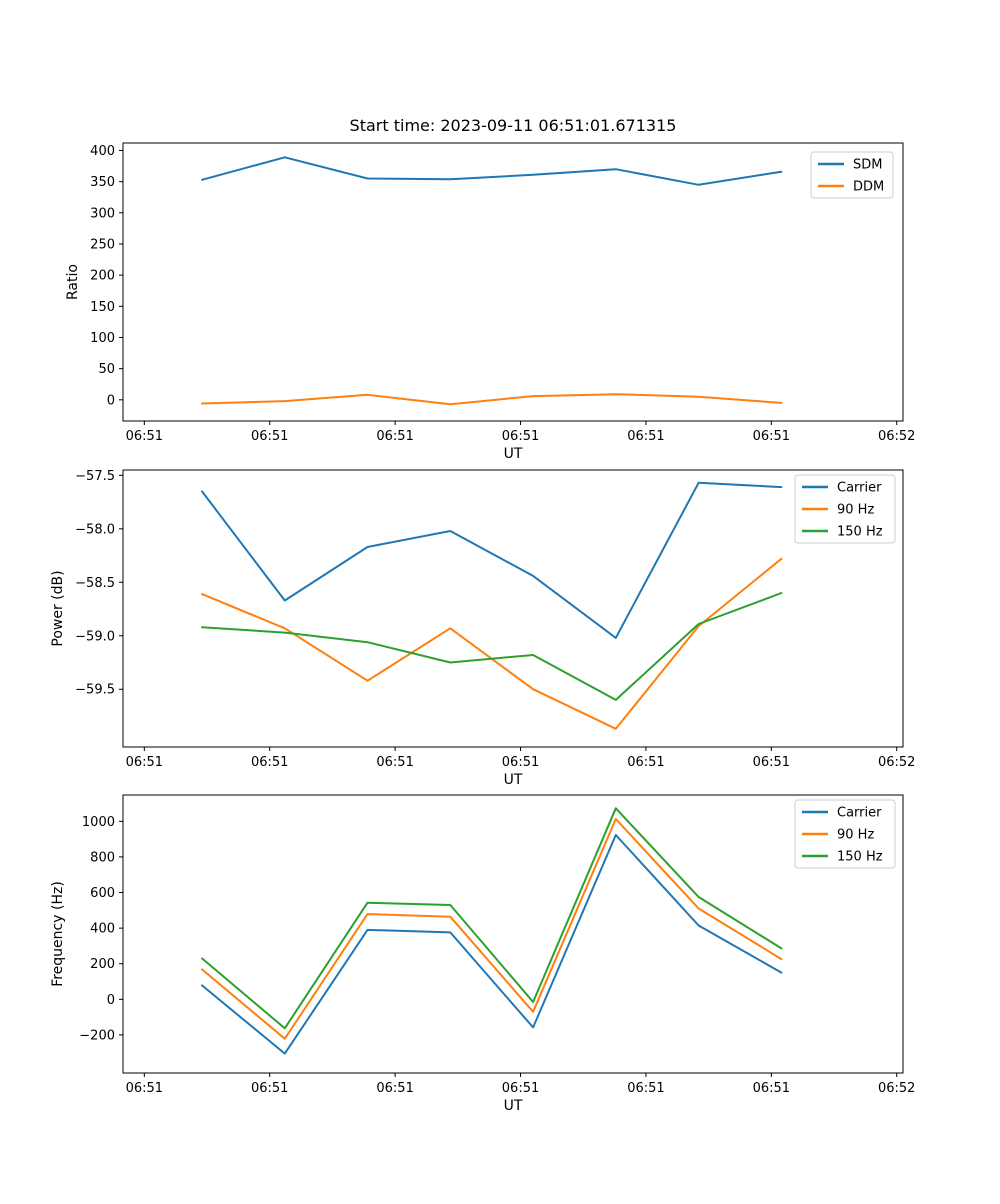  Describe the element at coordinates (102, 893) in the screenshot. I see `y-tick-label: 600` at that location.